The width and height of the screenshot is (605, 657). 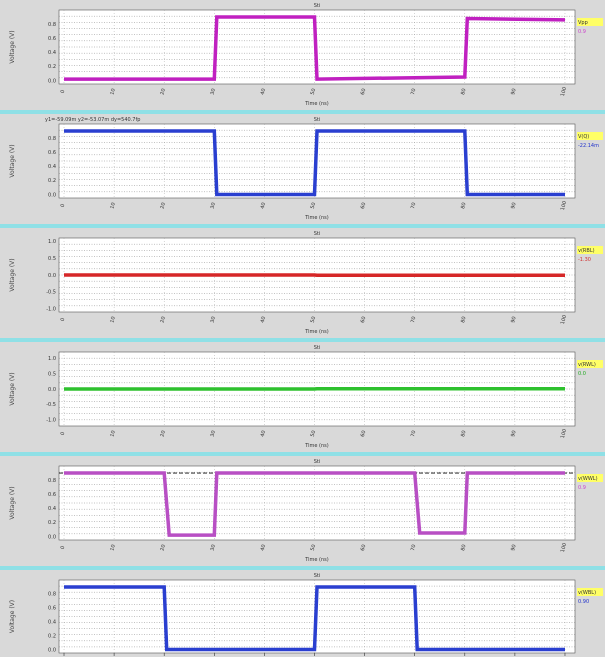 I want to click on legend-label: v(WBL), so click(x=587, y=593).